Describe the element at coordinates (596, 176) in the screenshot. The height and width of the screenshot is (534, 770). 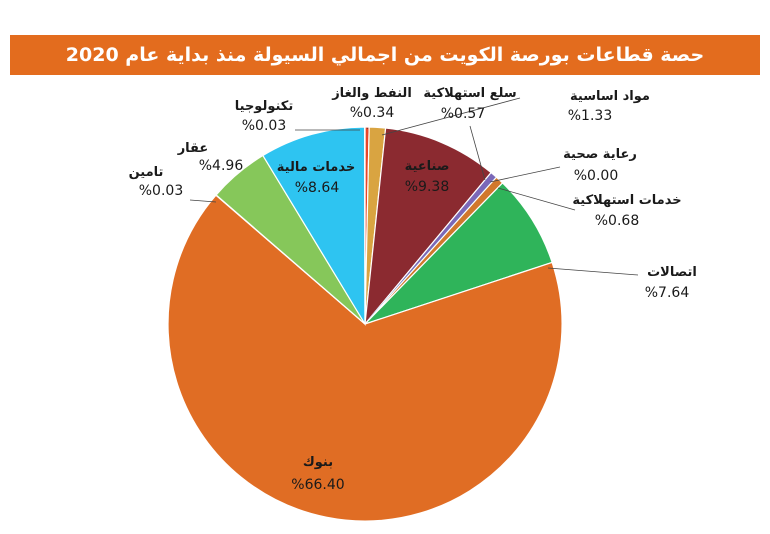
I see `slice-value-label-4: %0.00` at that location.